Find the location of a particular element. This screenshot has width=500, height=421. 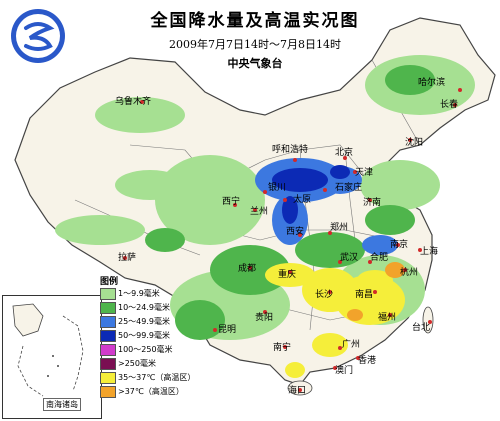

legend-label: 1～9.9毫米 is located at coordinates (139, 293).